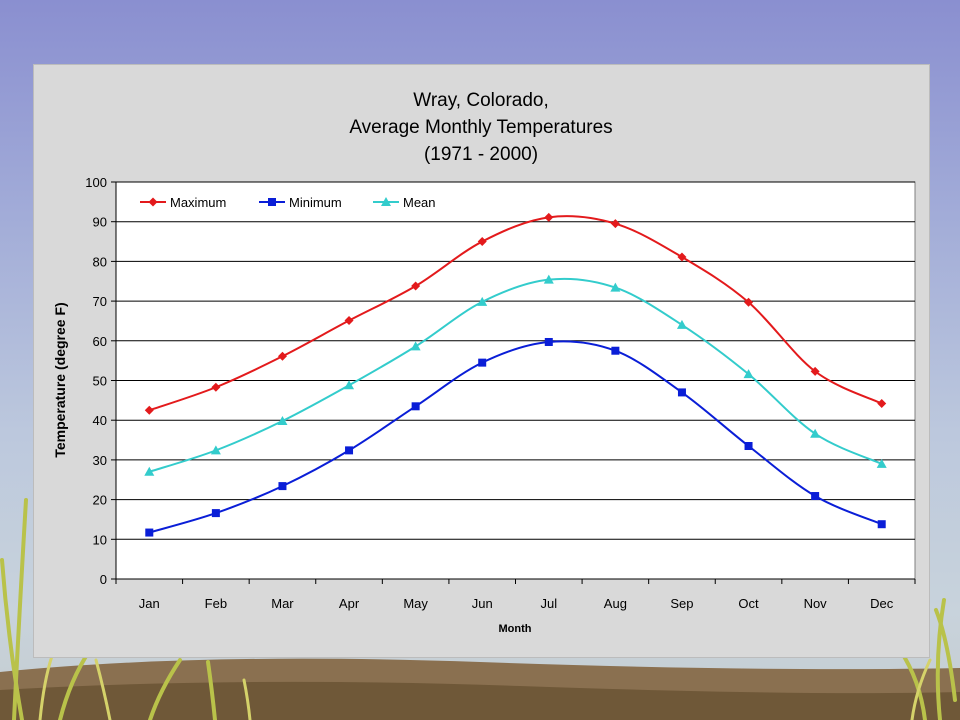  I want to click on y-axis: 0 10 20 30 40 50 60 70 80 90 100, so click(101, 381).